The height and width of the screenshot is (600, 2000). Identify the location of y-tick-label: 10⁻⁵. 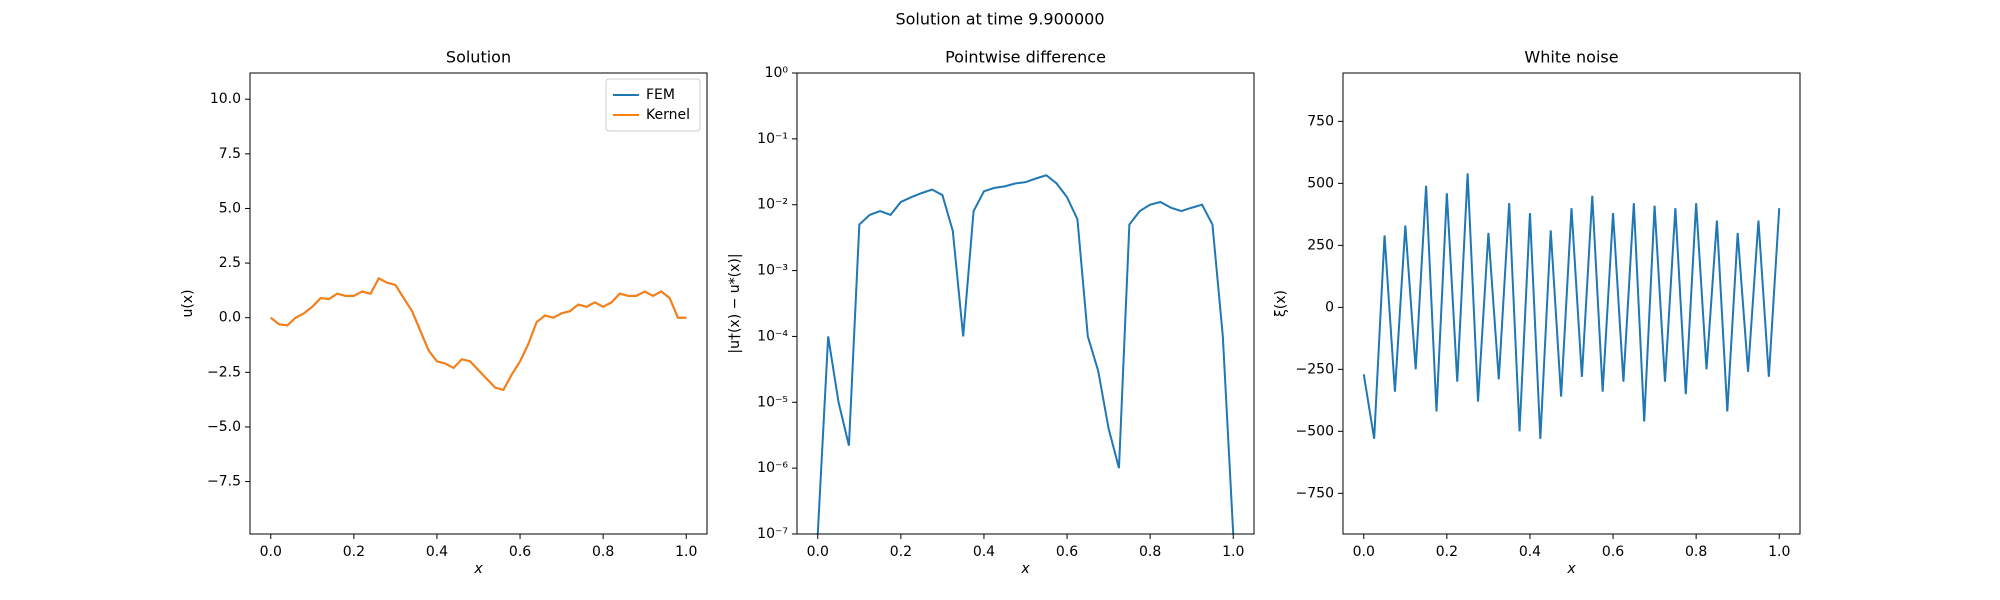
(772, 402).